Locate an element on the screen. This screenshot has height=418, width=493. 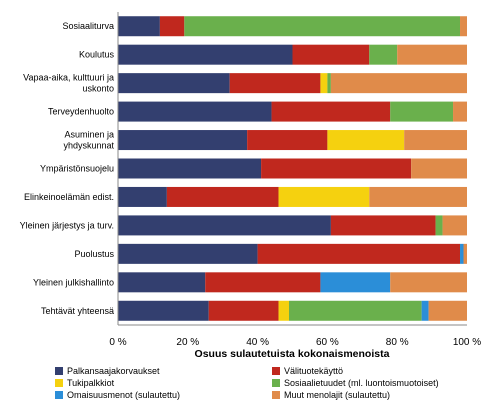
legend-item: Omaisuusmenot (sulautettu) is located at coordinates (117, 395).